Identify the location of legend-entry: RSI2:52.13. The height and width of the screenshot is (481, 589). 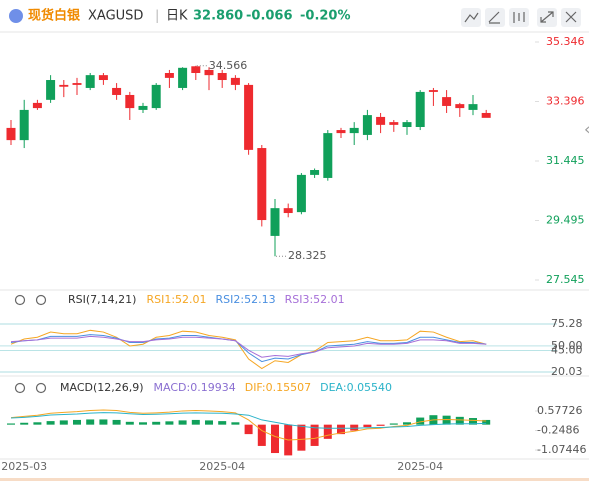
(246, 299).